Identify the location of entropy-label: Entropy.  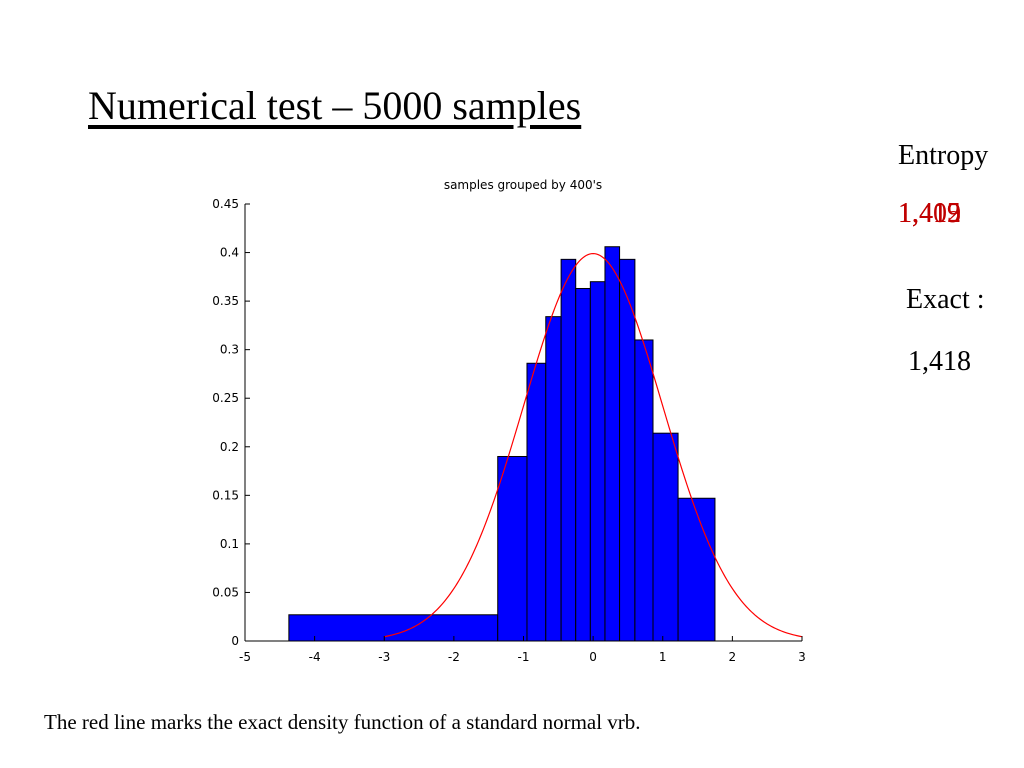
(943, 155).